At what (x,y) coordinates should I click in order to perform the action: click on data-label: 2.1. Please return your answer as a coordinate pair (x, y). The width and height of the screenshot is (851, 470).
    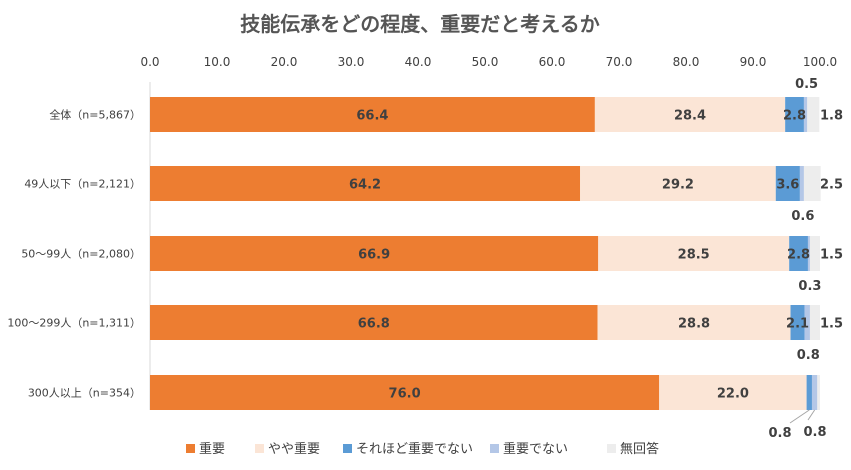
    Looking at the image, I should click on (797, 324).